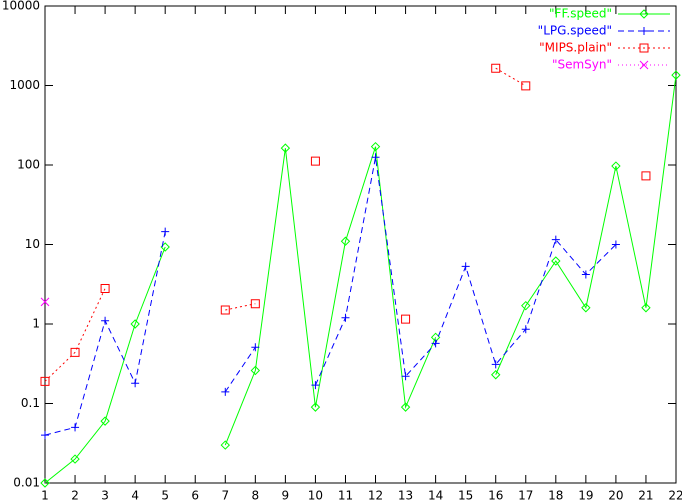 This screenshot has width=682, height=504. Describe the element at coordinates (32, 244) in the screenshot. I see `y-tick-label: 10` at that location.